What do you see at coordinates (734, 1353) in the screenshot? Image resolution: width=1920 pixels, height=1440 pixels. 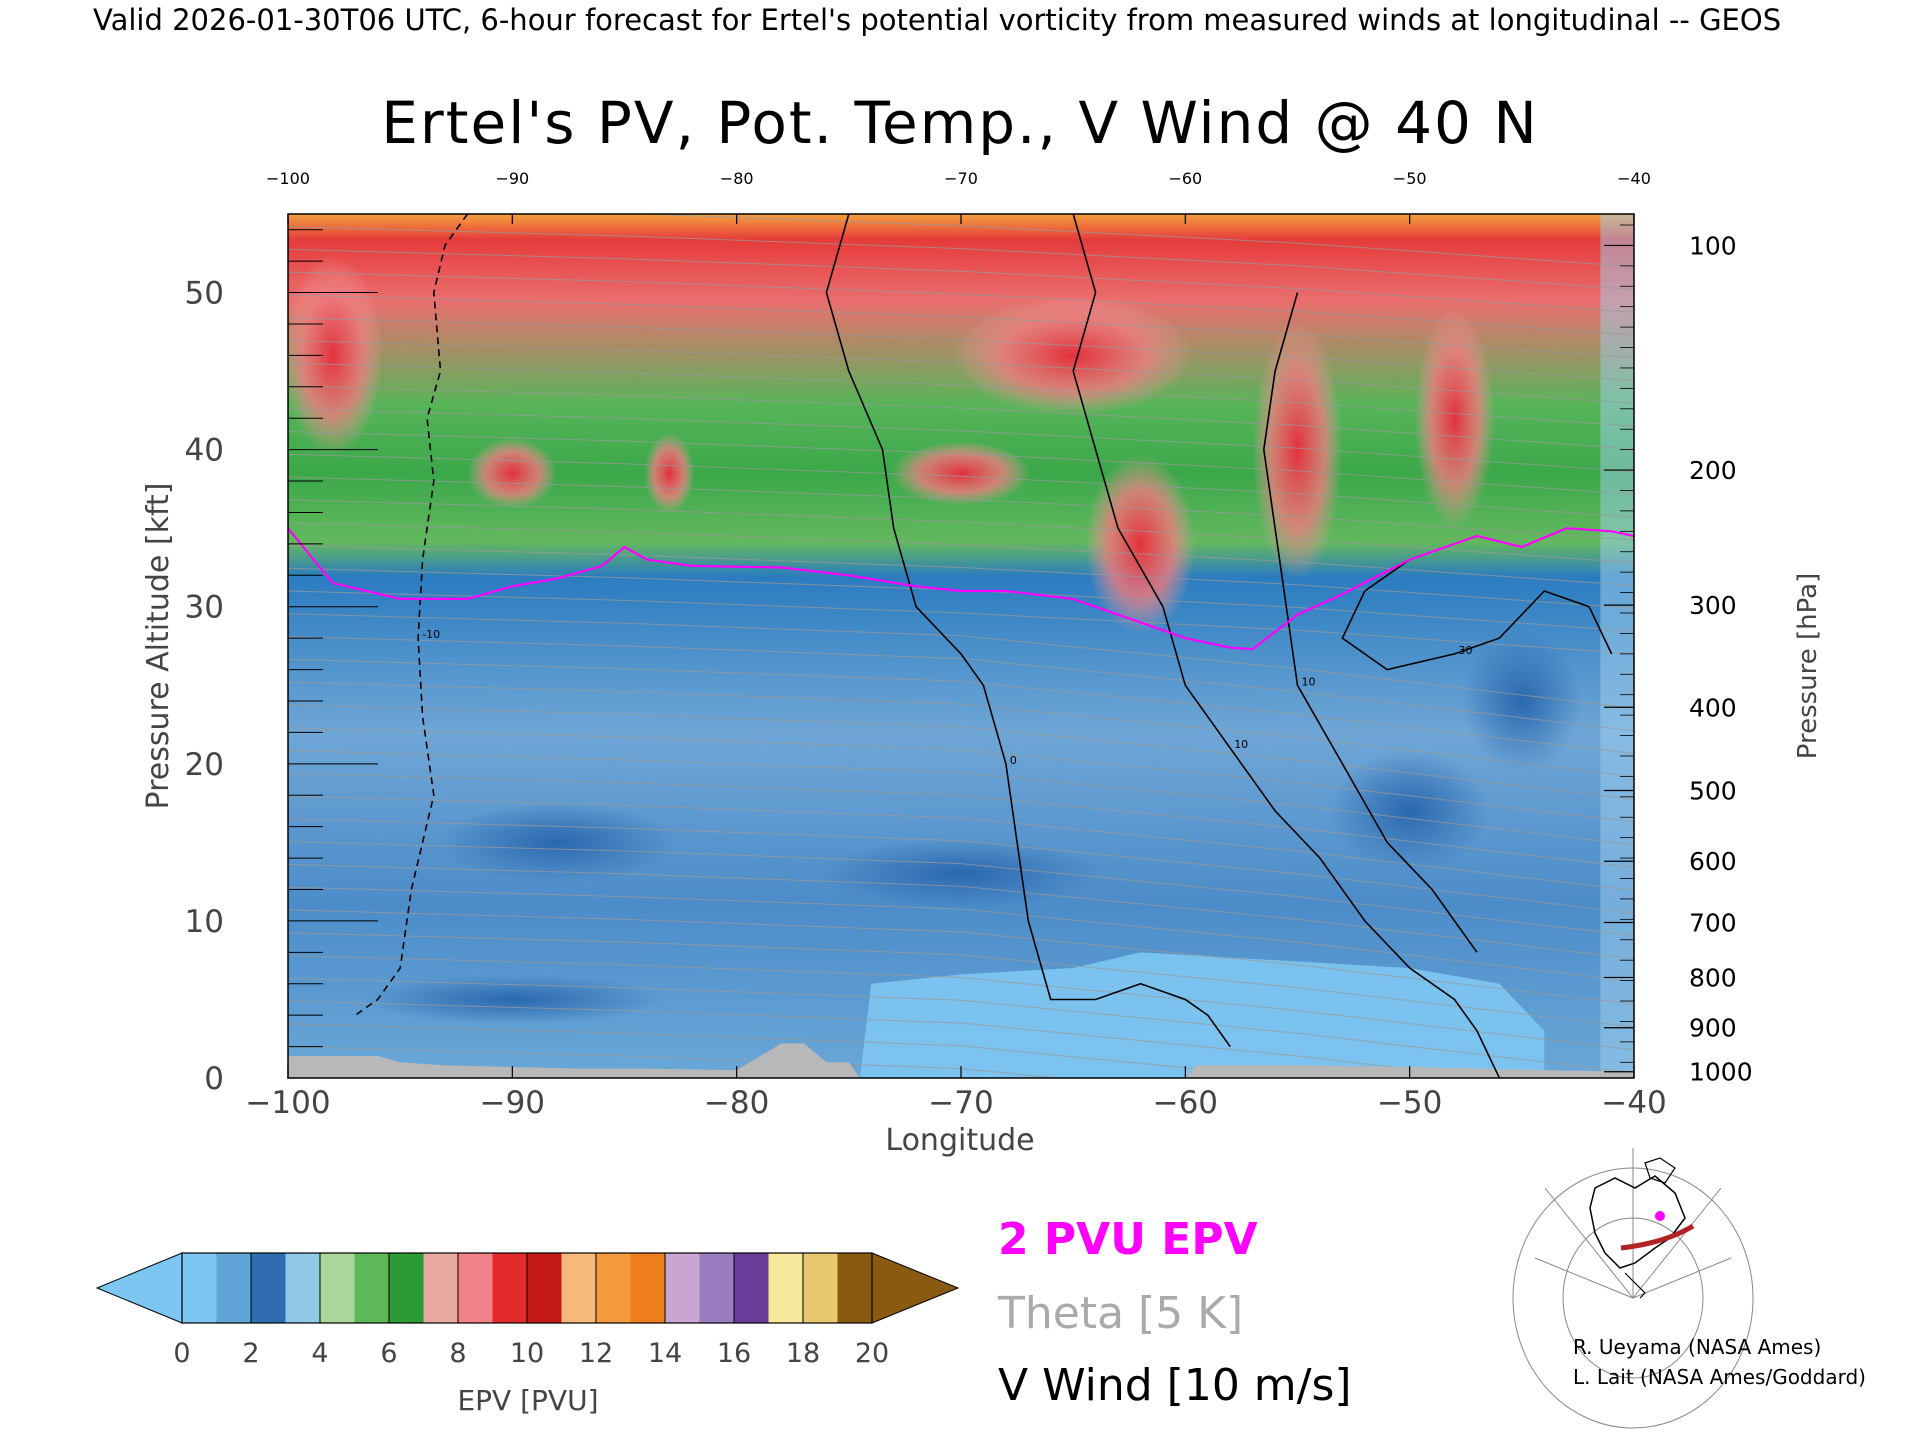 I see `colorbar-tick-label: 16` at bounding box center [734, 1353].